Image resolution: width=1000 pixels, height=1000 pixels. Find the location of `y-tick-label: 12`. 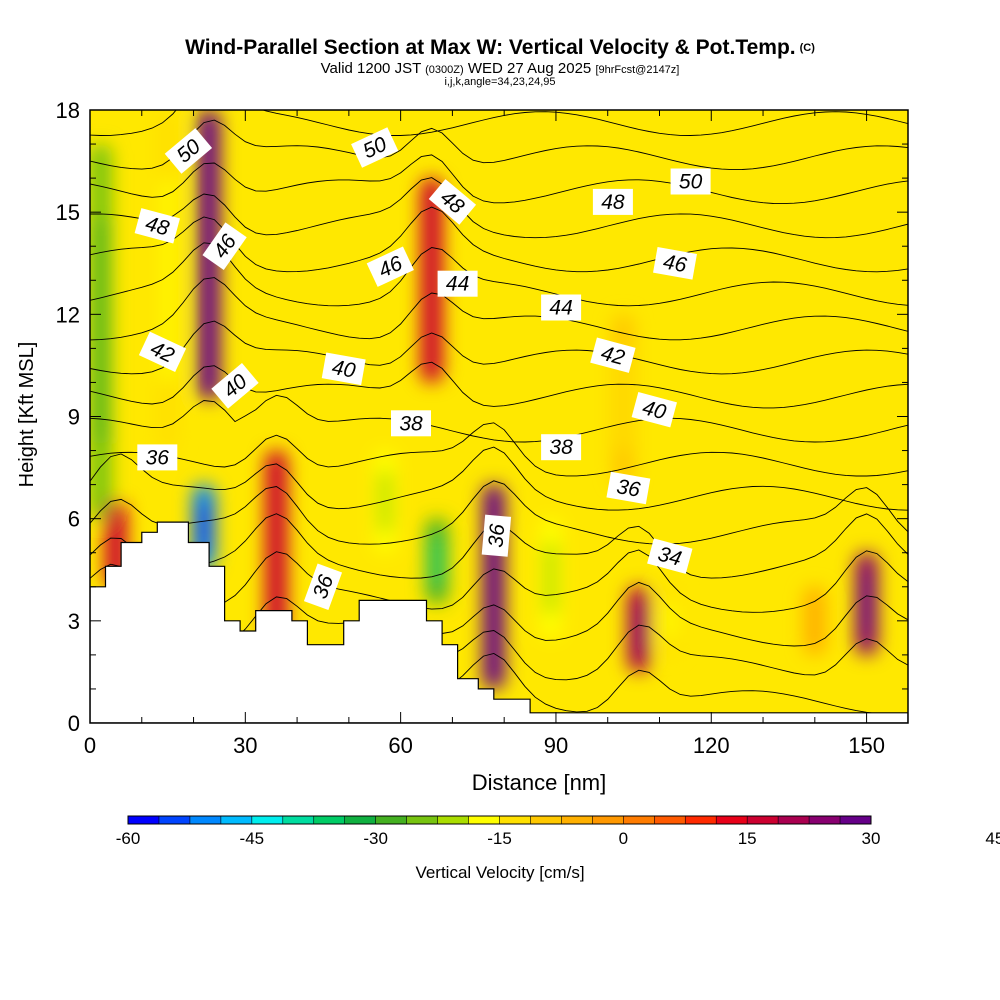

y-tick-label: 12 is located at coordinates (68, 314).